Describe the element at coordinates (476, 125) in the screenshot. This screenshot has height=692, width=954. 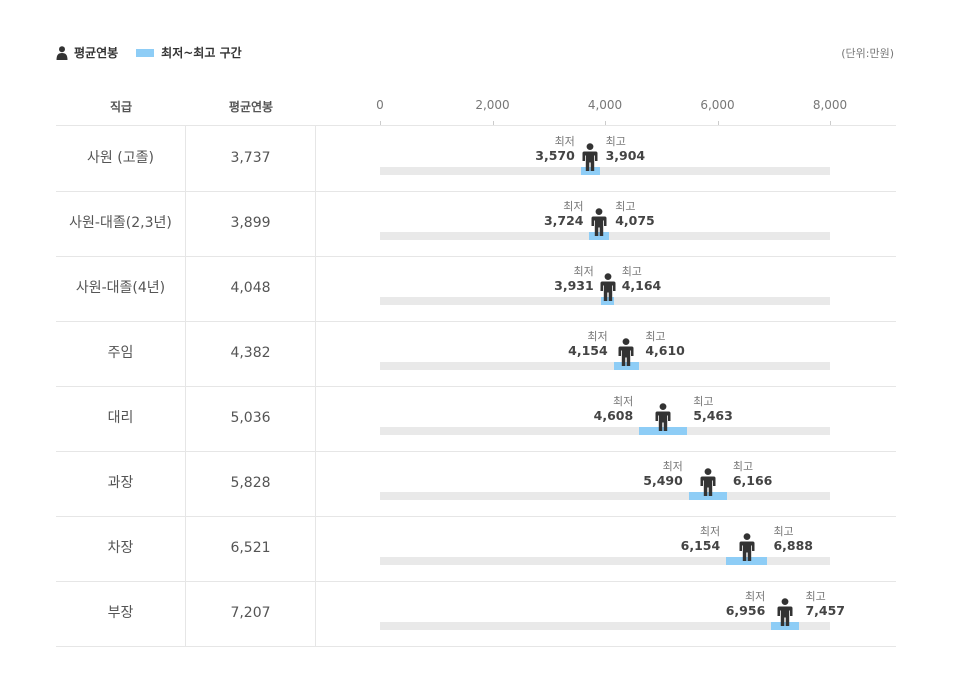
I see `header-divider` at that location.